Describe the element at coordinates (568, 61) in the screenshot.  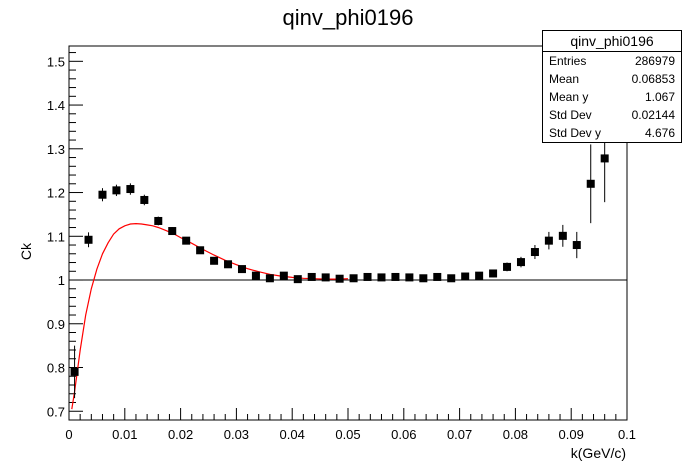
I see `stats-label: Entries` at that location.